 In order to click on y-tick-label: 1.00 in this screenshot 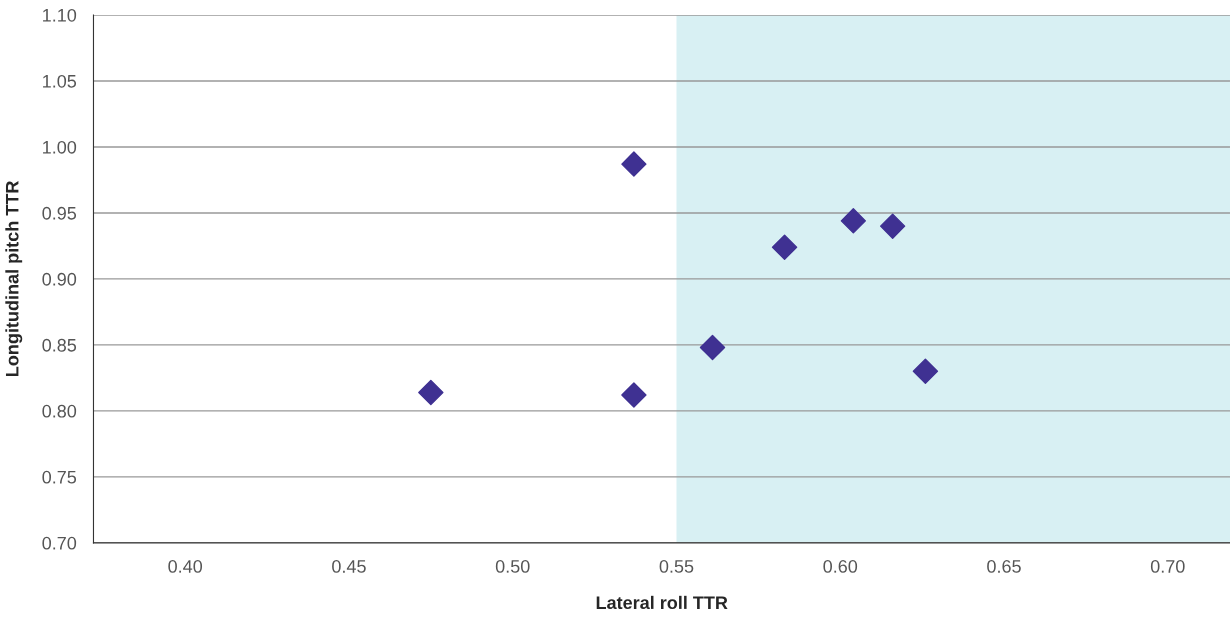, I will do `click(60, 147)`.